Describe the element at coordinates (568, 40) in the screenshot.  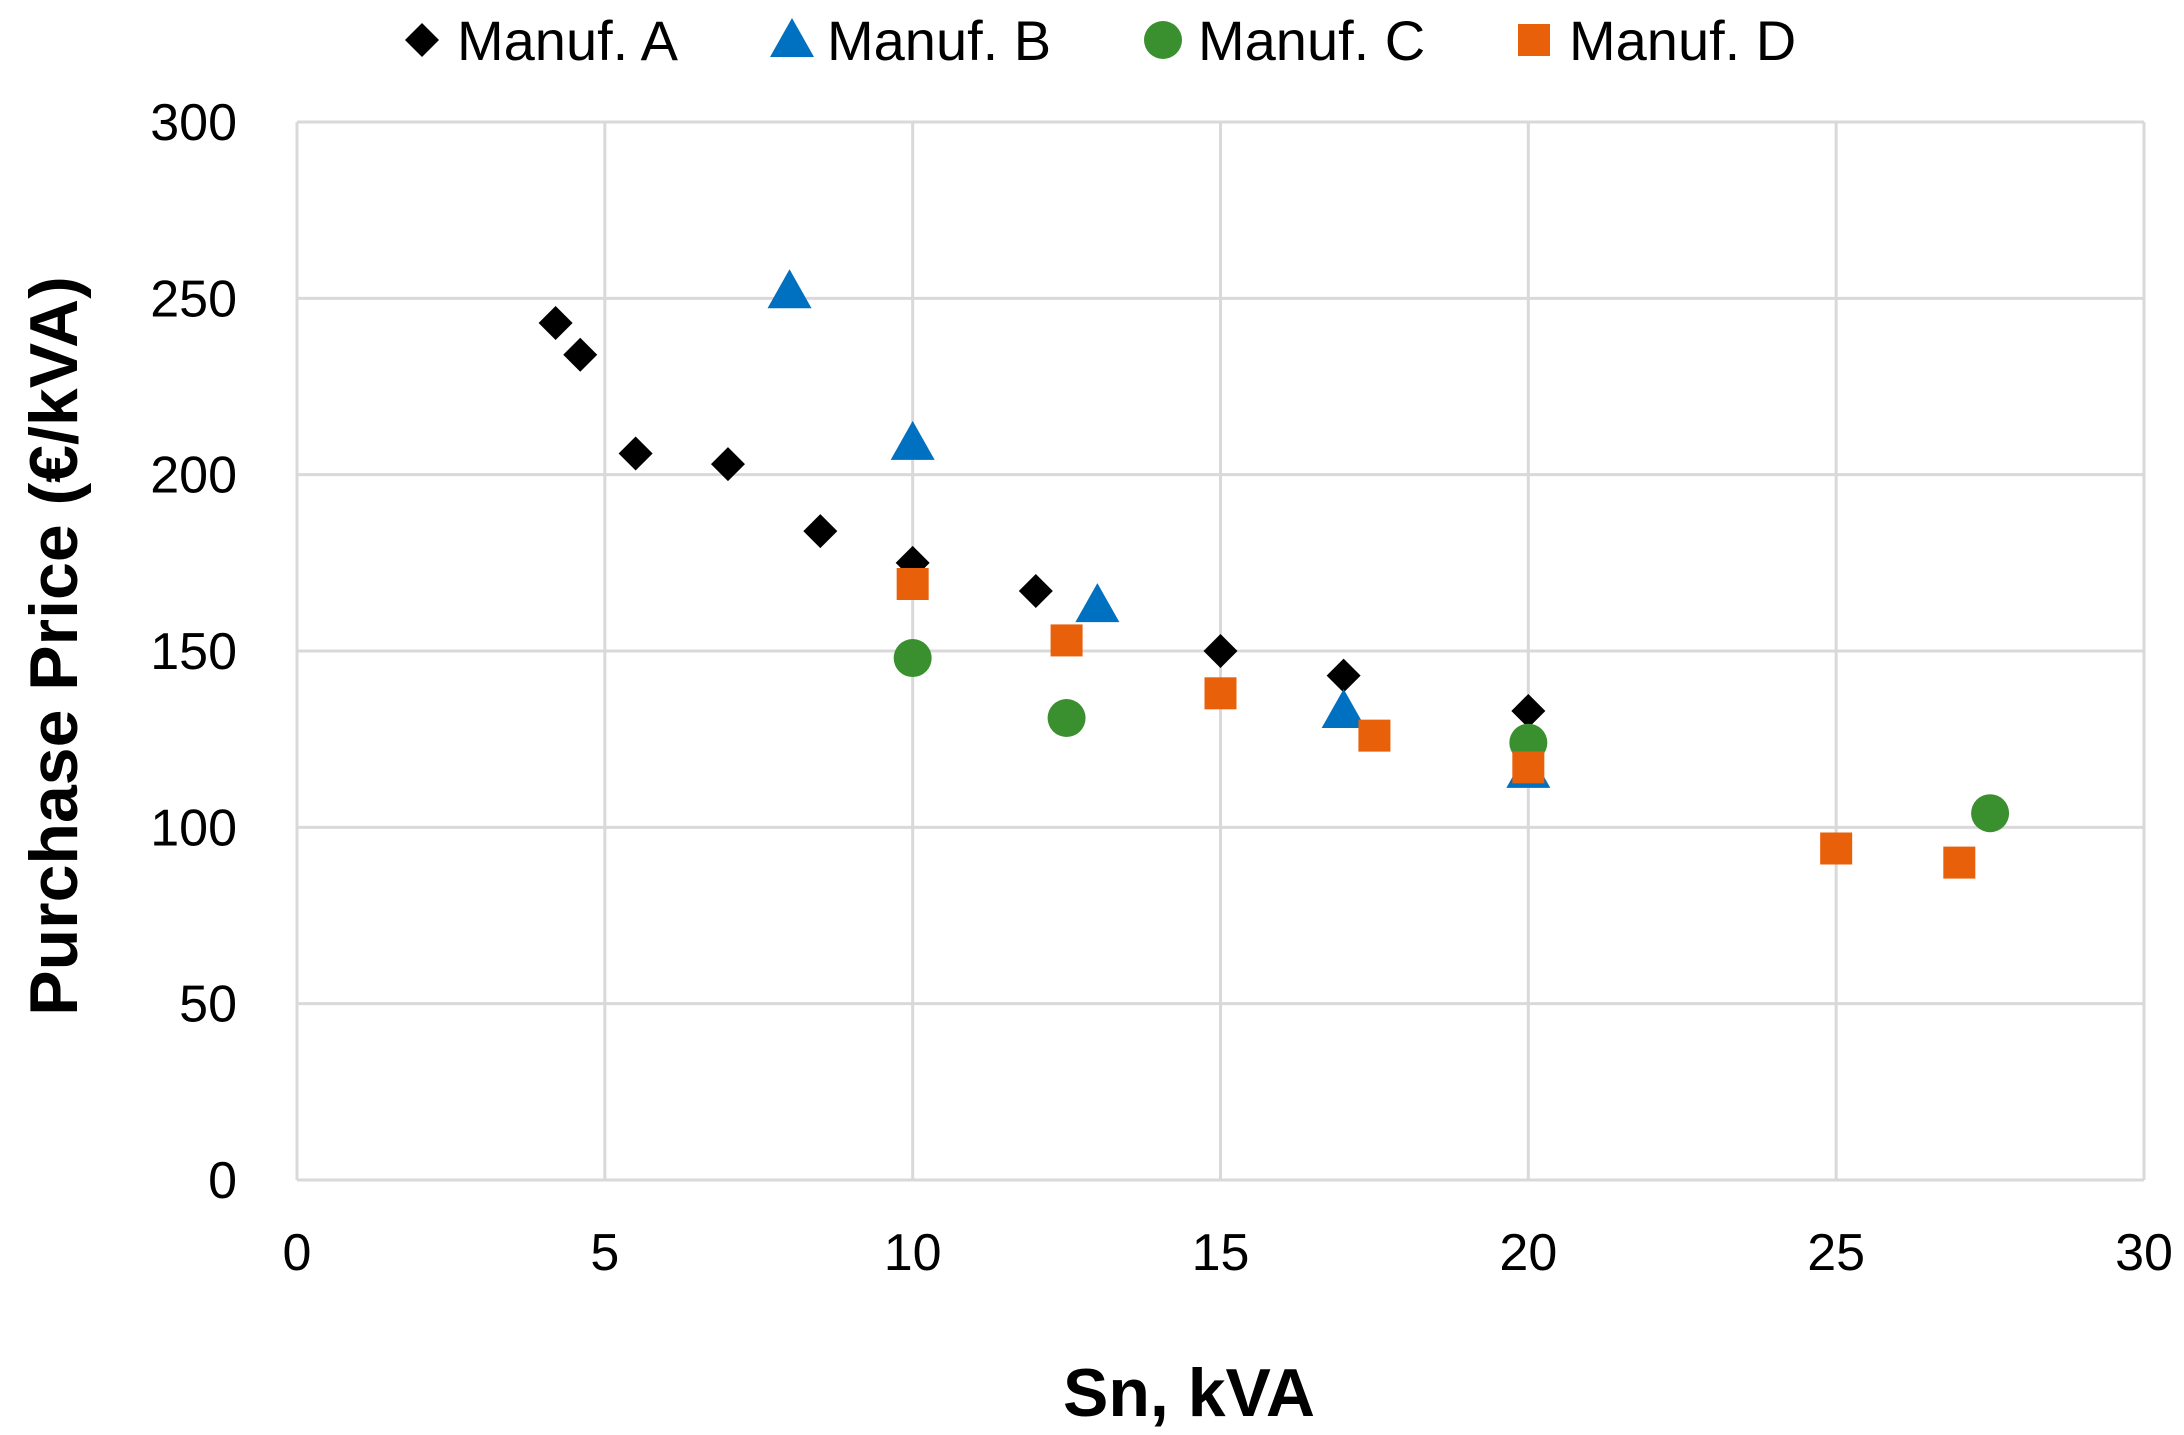
I see `legend-label: Manuf. A` at that location.